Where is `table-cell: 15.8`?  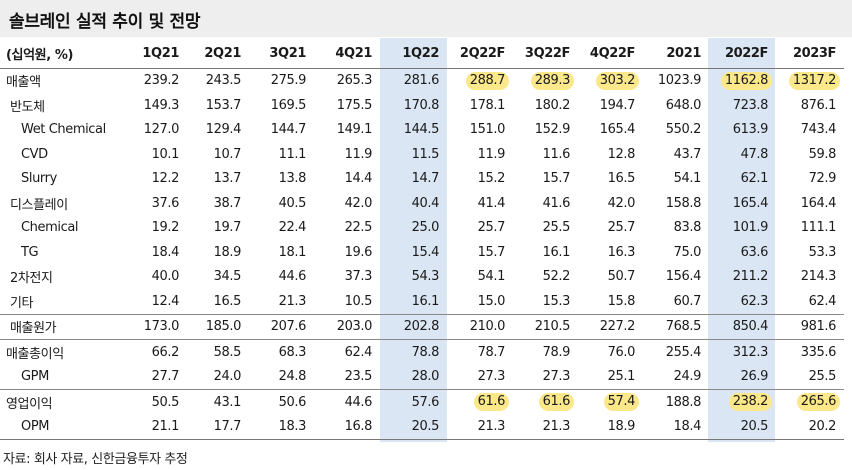 table-cell: 15.8 is located at coordinates (621, 301).